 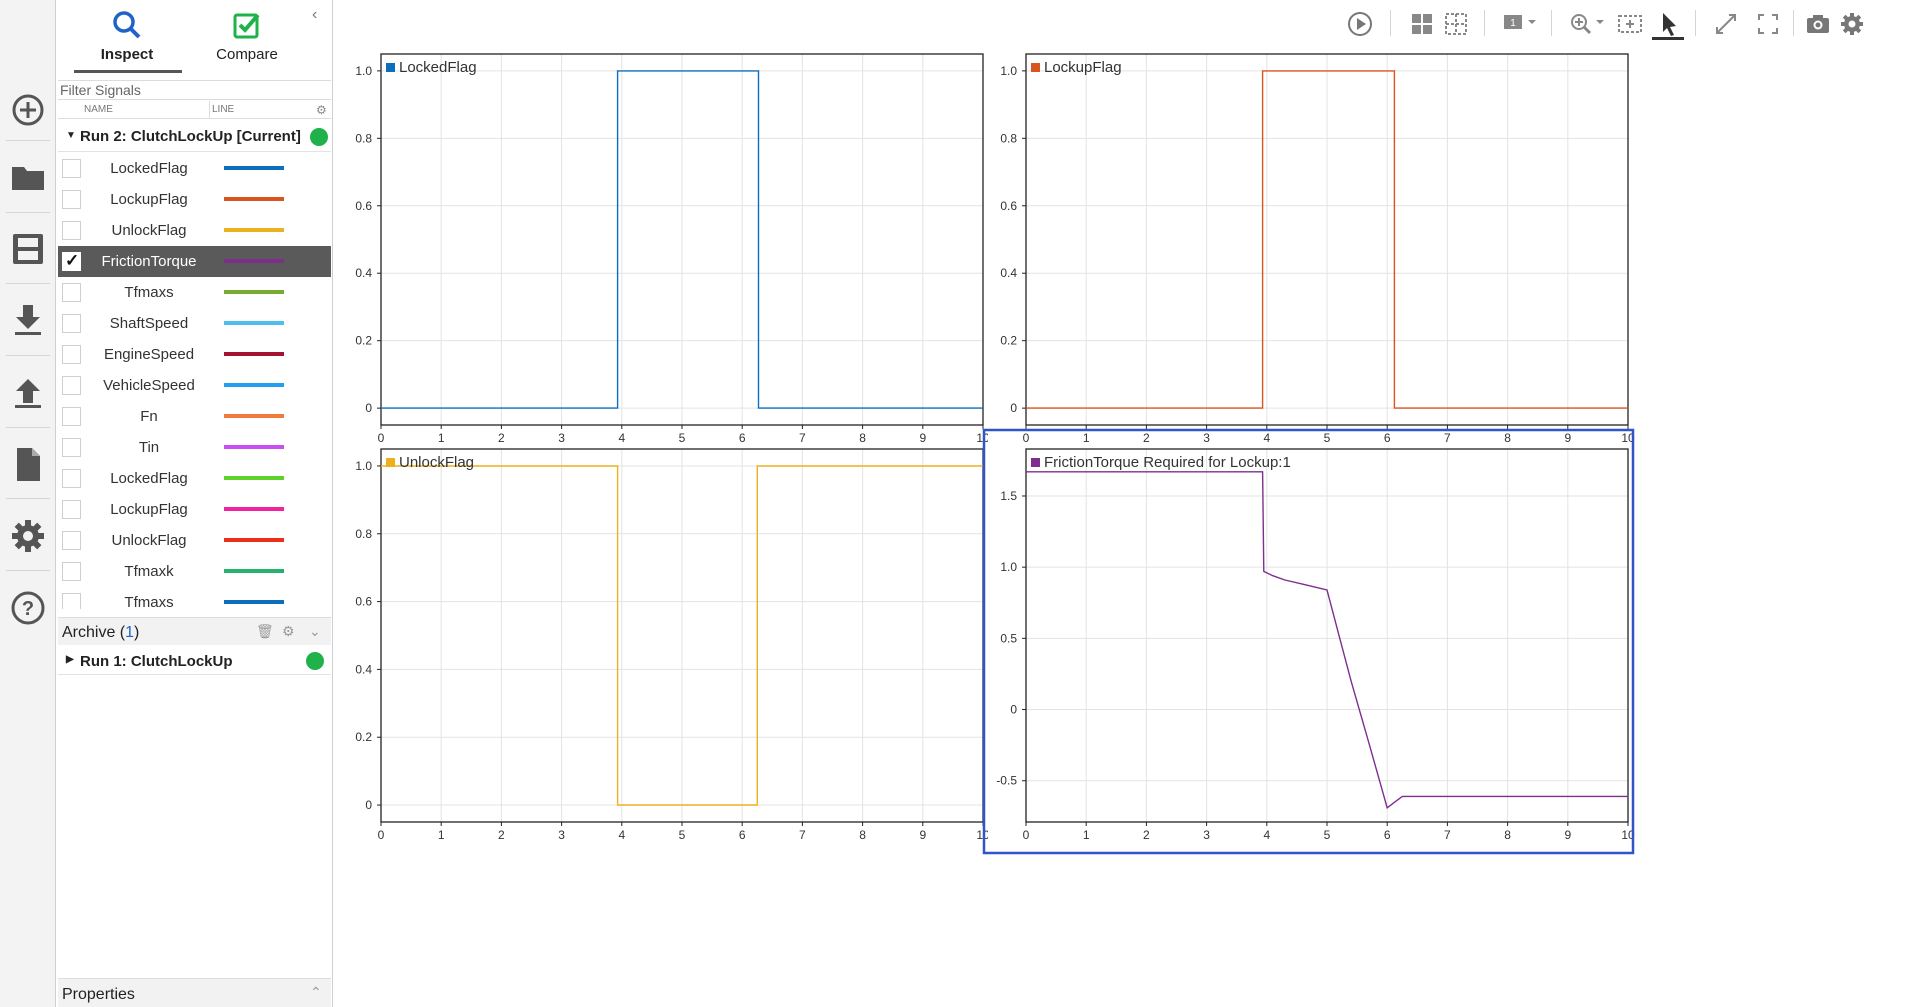 What do you see at coordinates (70, 659) in the screenshot?
I see `expand-caret-icon: ▶` at bounding box center [70, 659].